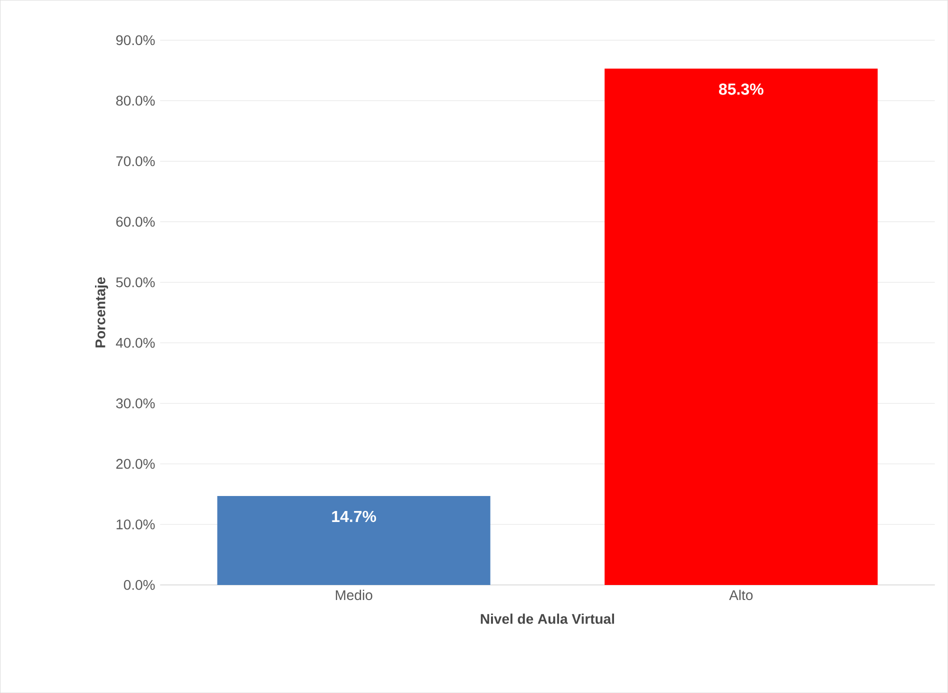 Image resolution: width=948 pixels, height=693 pixels. What do you see at coordinates (135, 40) in the screenshot?
I see `y-tick-label: 90.0%` at bounding box center [135, 40].